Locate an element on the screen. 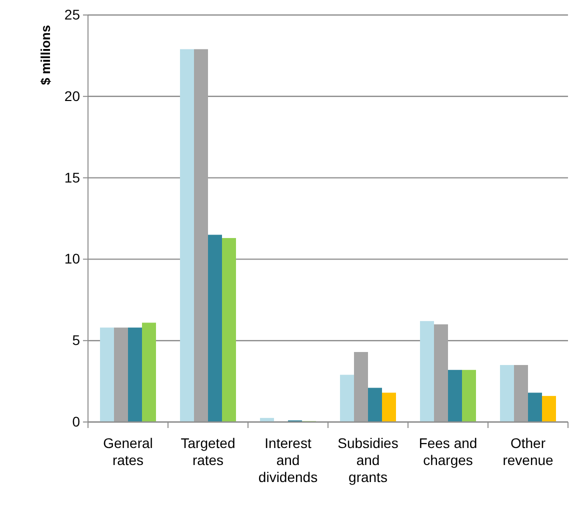 The image size is (582, 507). x-tick-label: General rates is located at coordinates (128, 451).